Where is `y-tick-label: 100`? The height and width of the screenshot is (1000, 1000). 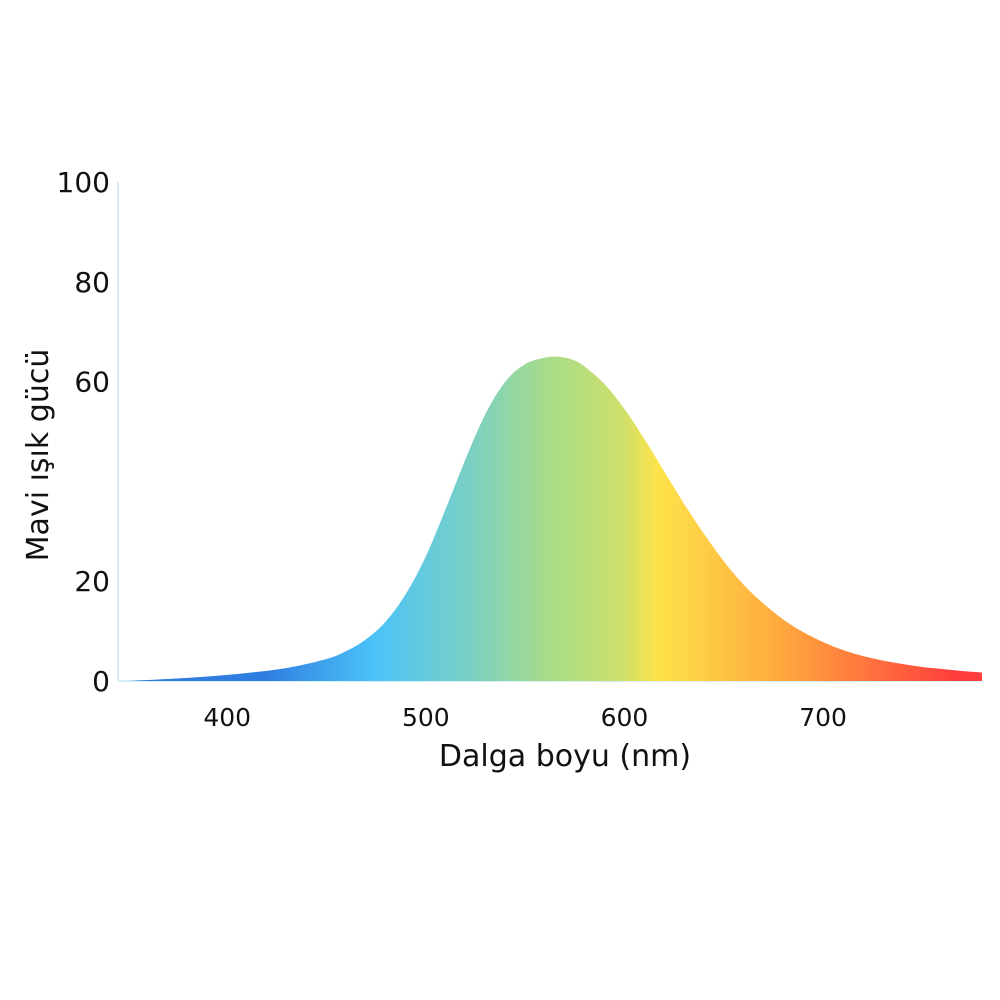
y-tick-label: 100 is located at coordinates (83, 182).